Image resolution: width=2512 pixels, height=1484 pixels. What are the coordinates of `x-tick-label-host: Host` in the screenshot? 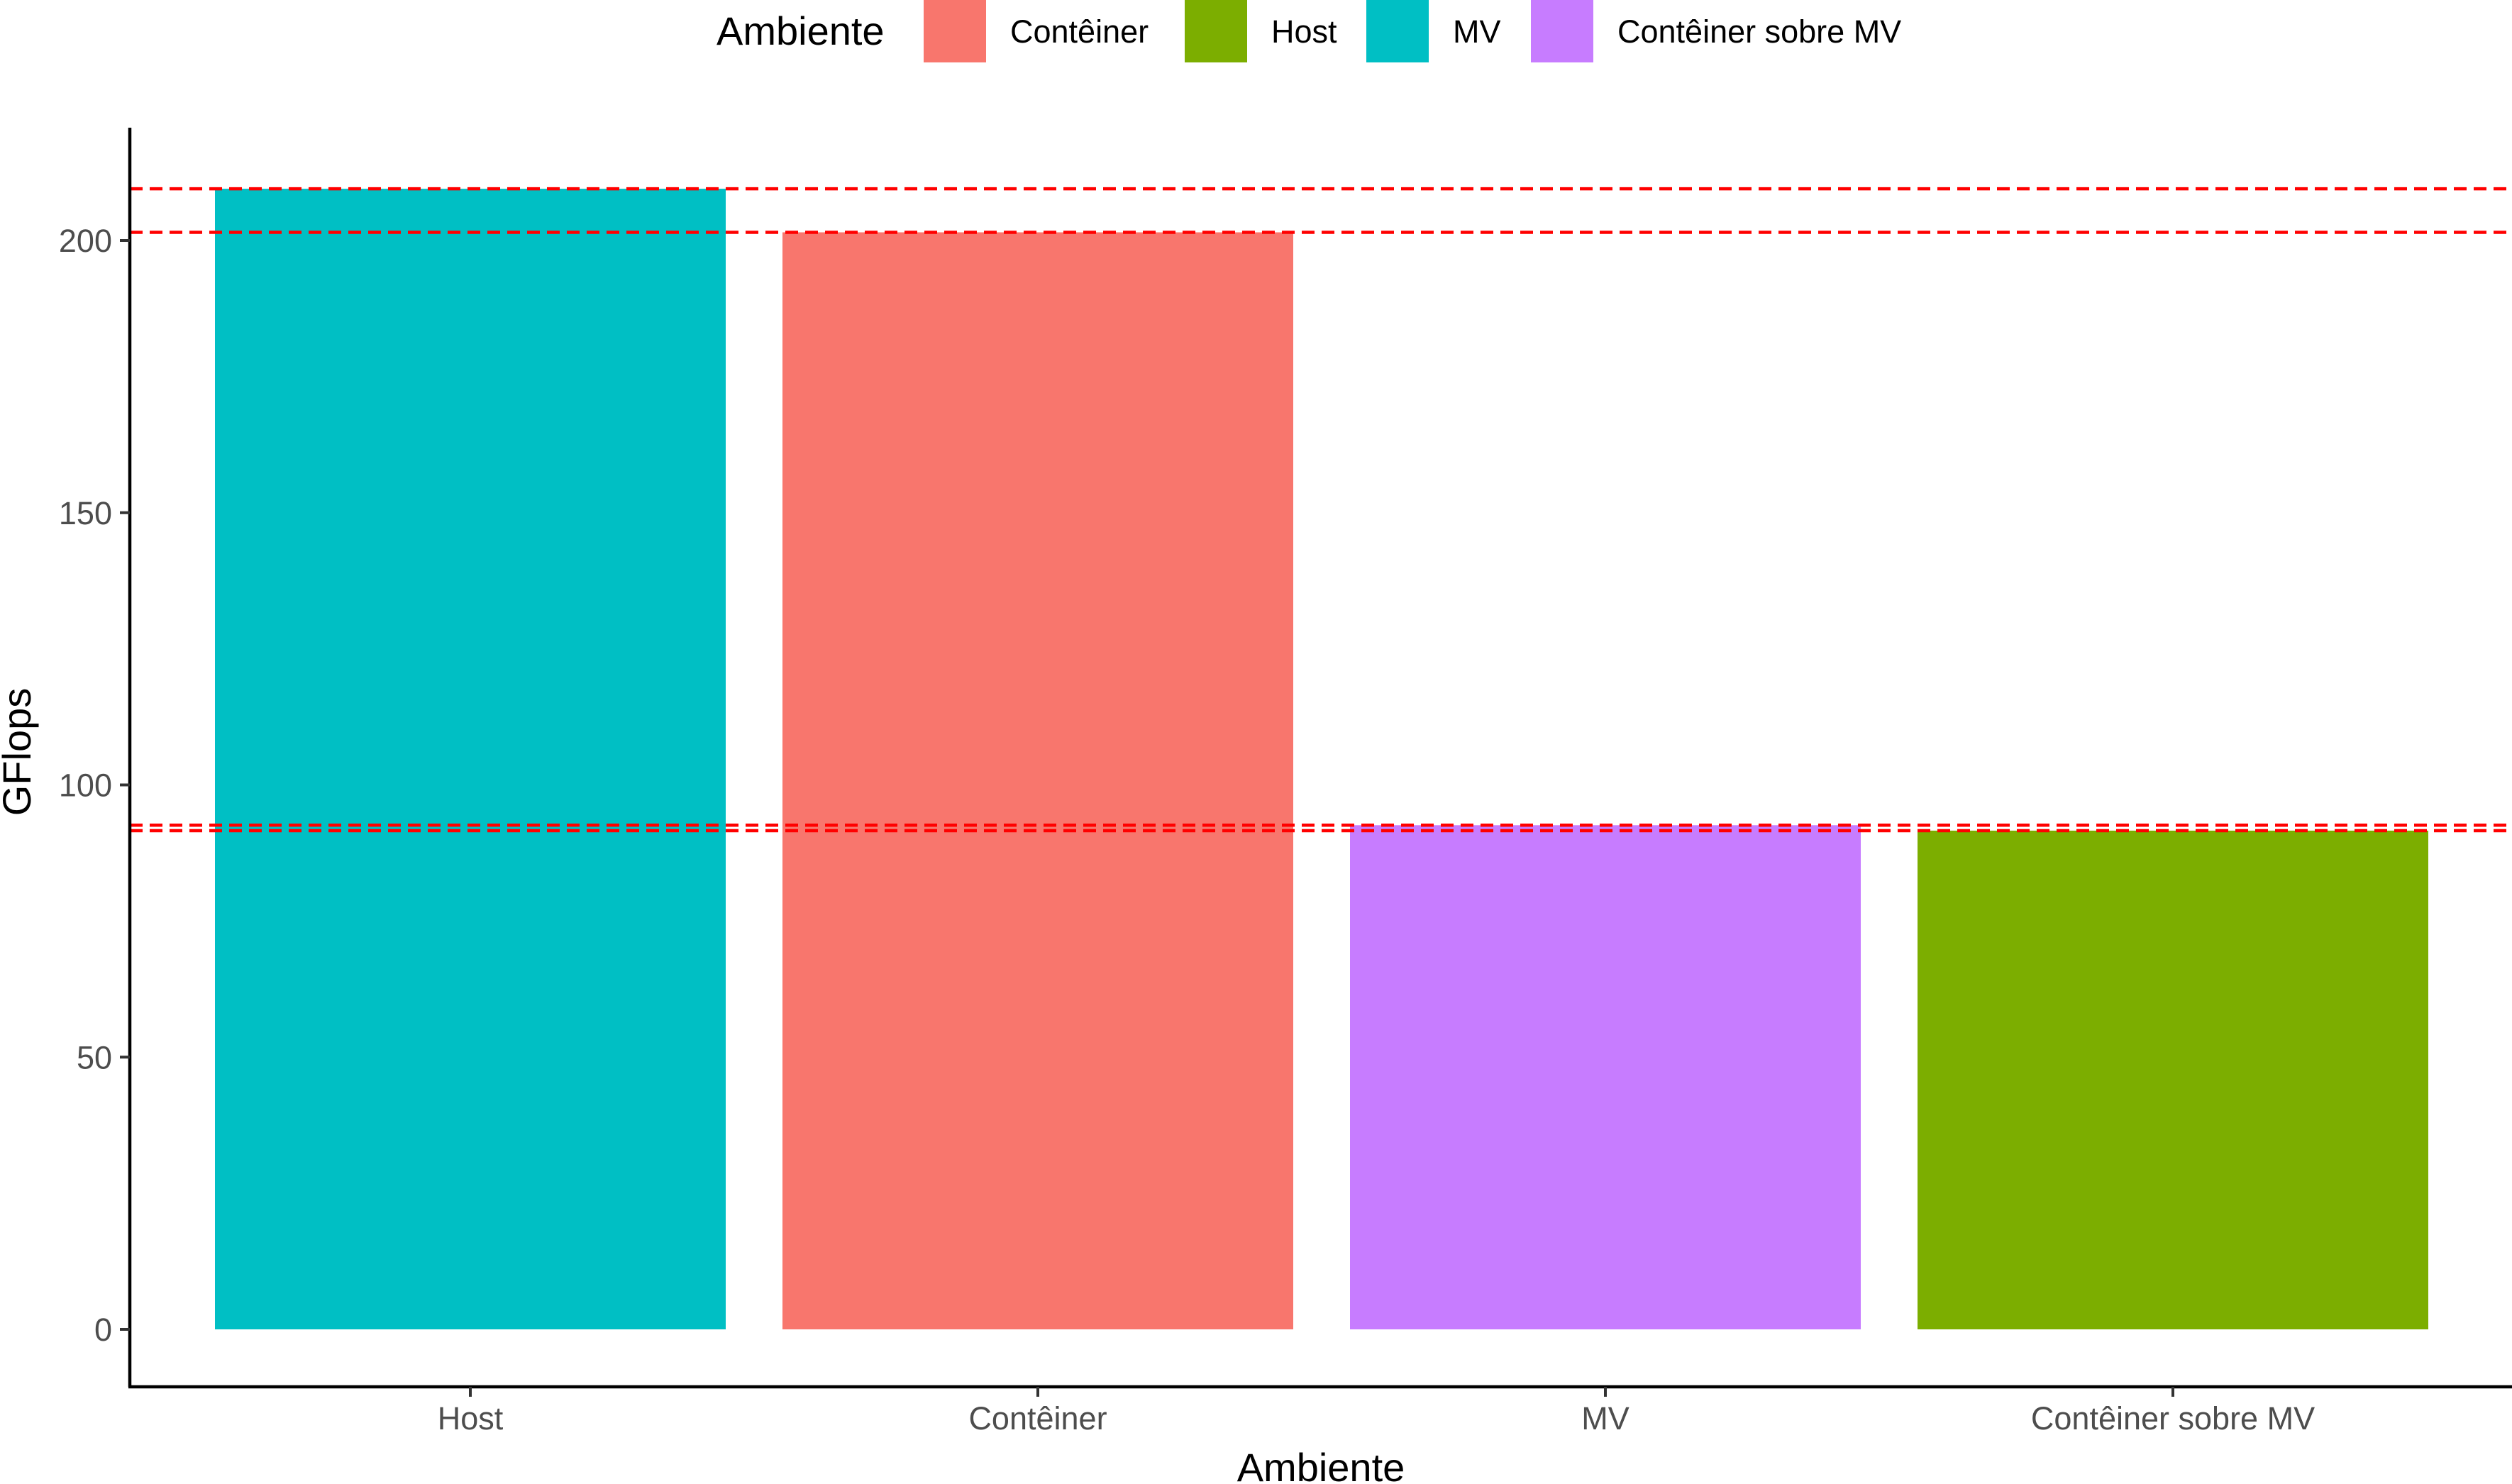 It's located at (471, 1418).